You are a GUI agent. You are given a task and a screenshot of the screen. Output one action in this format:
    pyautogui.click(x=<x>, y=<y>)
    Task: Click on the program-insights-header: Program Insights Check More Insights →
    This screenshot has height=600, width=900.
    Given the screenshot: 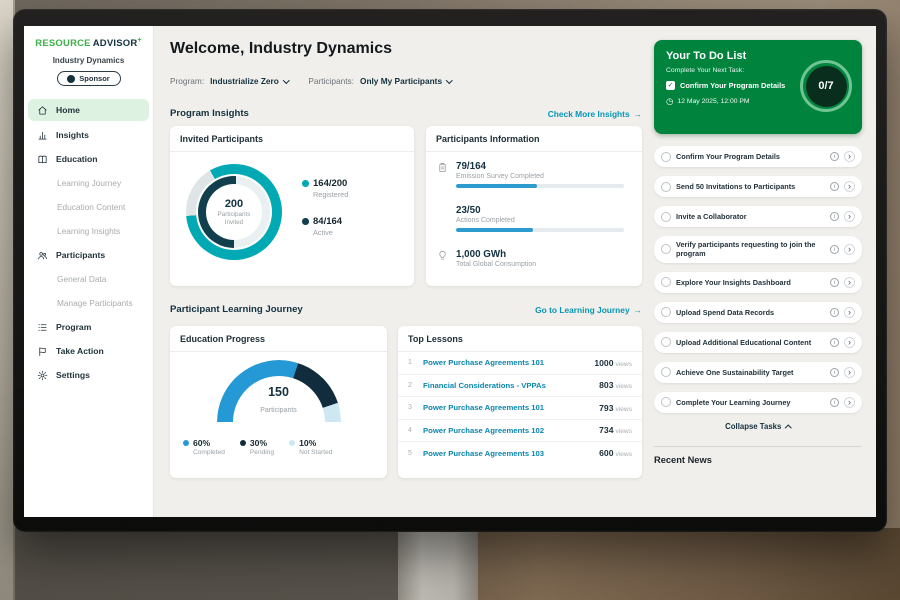 What is the action you would take?
    pyautogui.click(x=406, y=113)
    